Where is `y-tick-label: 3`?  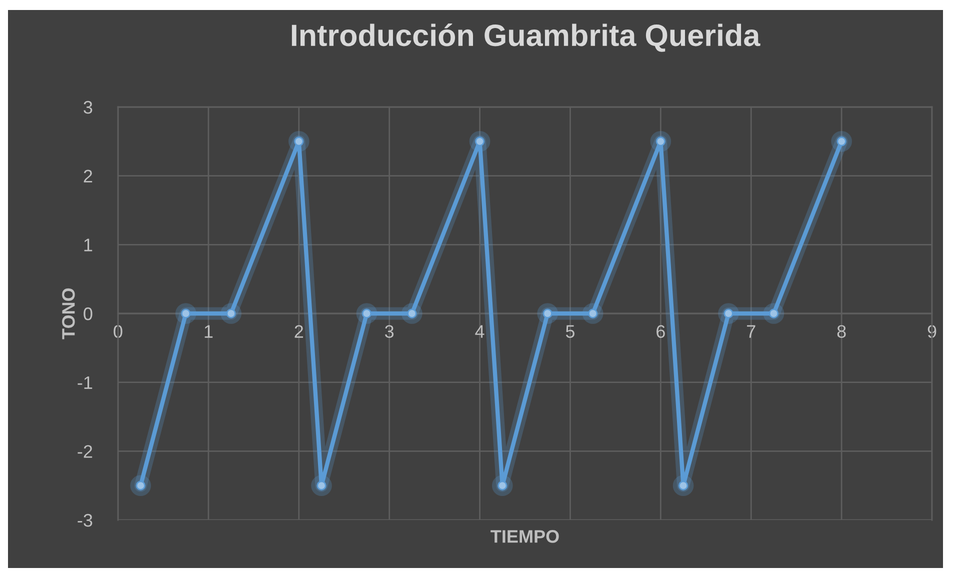 y-tick-label: 3 is located at coordinates (88, 107).